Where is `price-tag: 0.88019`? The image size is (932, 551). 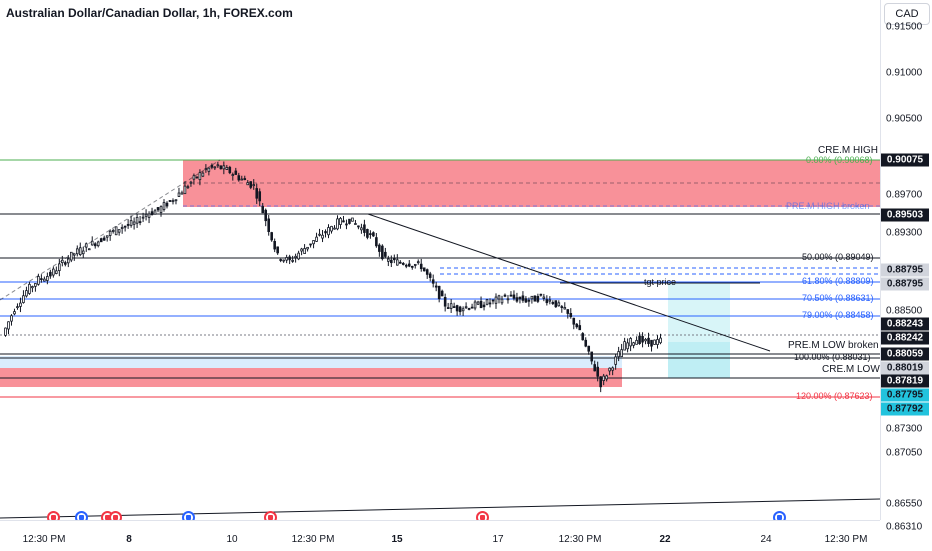
price-tag: 0.88019 is located at coordinates (905, 368).